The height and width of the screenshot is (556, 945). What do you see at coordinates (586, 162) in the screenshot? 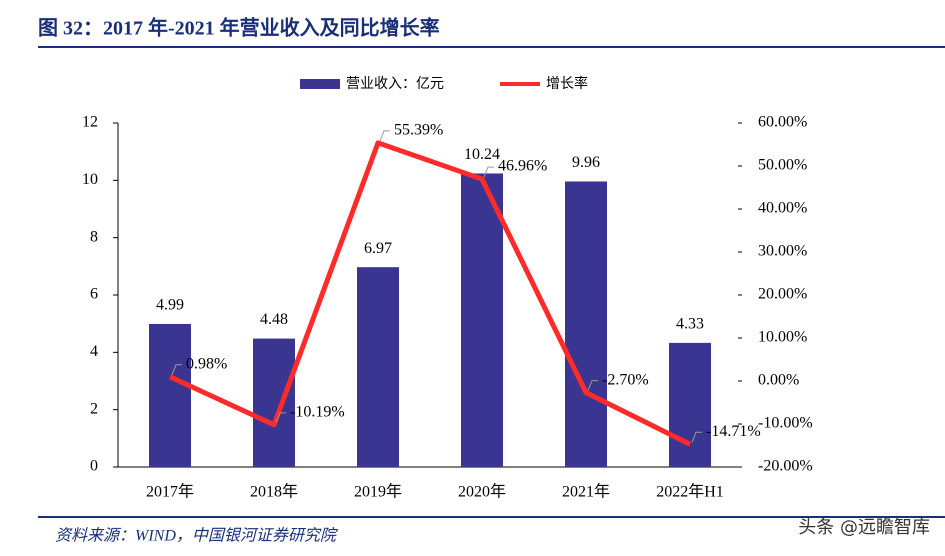
I see `bar-value-label: 9.96` at bounding box center [586, 162].